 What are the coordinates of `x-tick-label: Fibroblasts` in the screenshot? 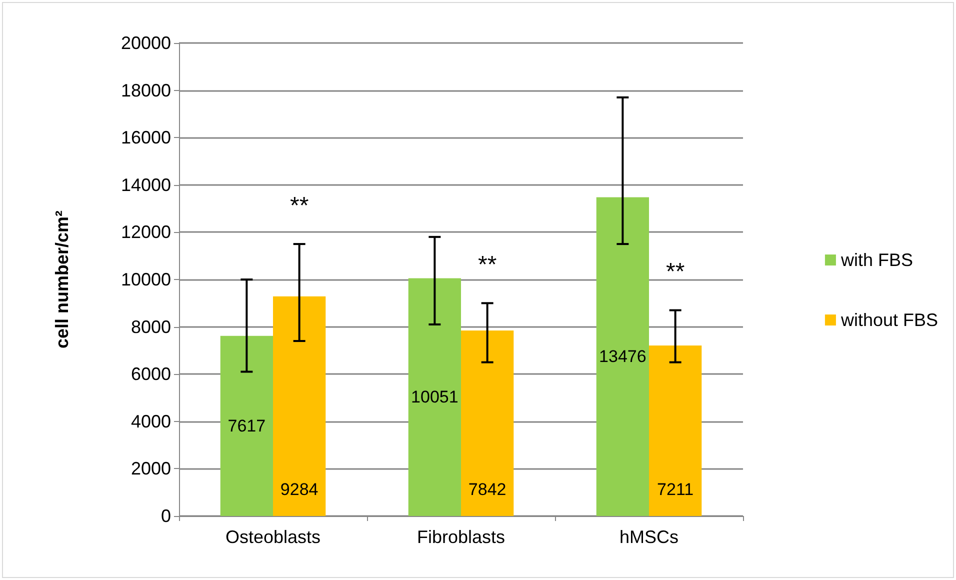 It's located at (461, 537).